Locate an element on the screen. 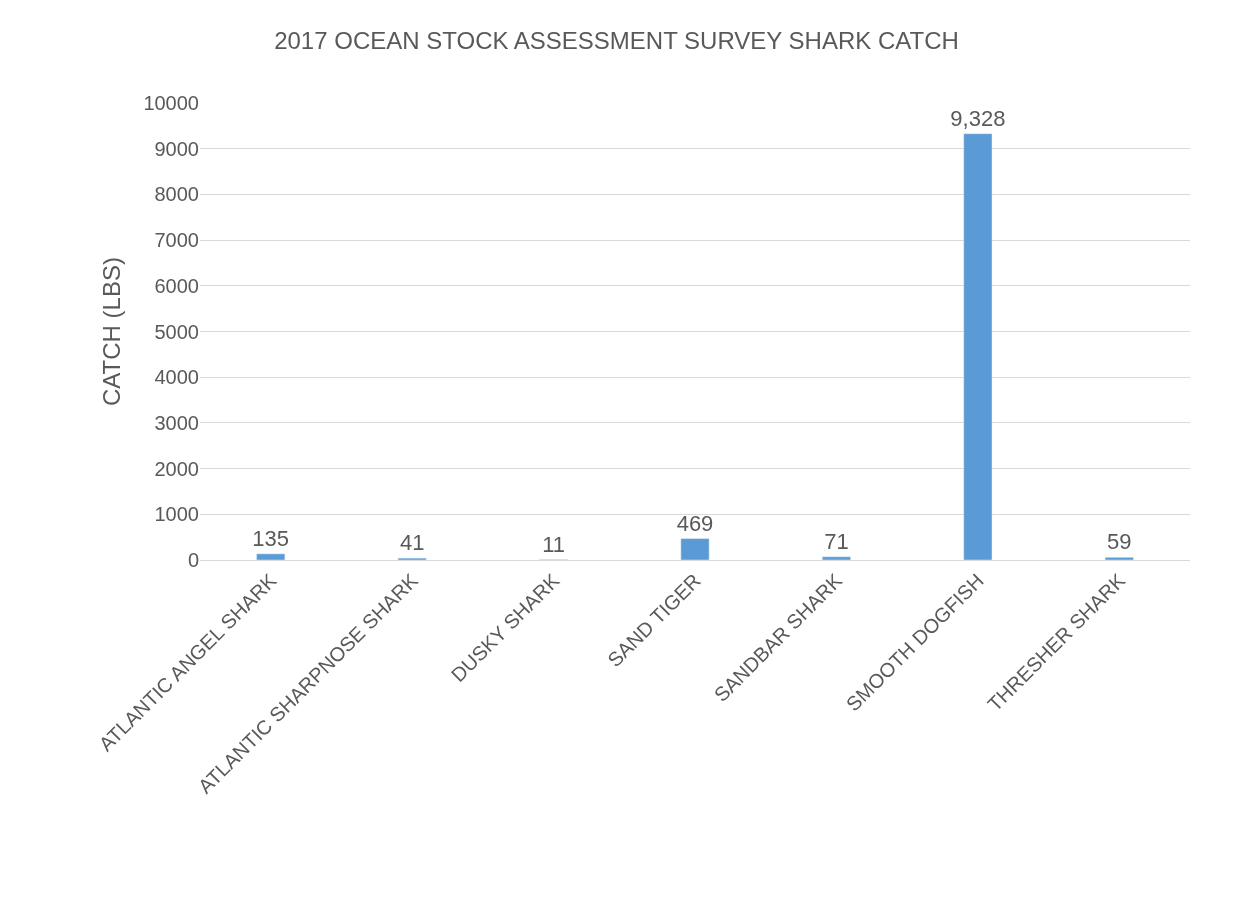 The height and width of the screenshot is (900, 1233). y-tick-label: 8000 is located at coordinates (176, 194).